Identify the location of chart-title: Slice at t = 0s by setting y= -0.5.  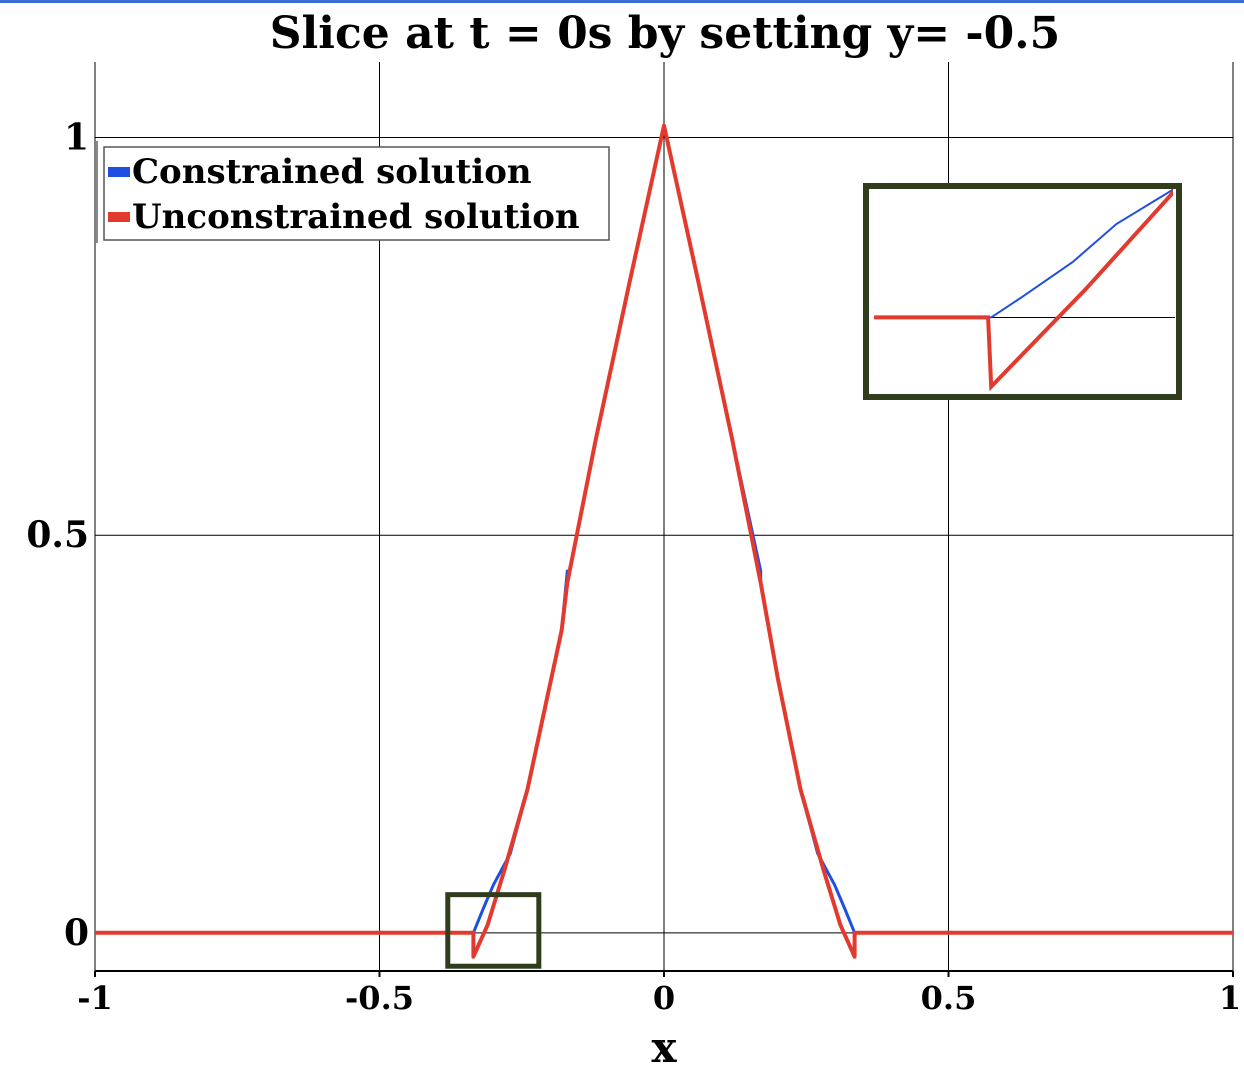
(665, 33).